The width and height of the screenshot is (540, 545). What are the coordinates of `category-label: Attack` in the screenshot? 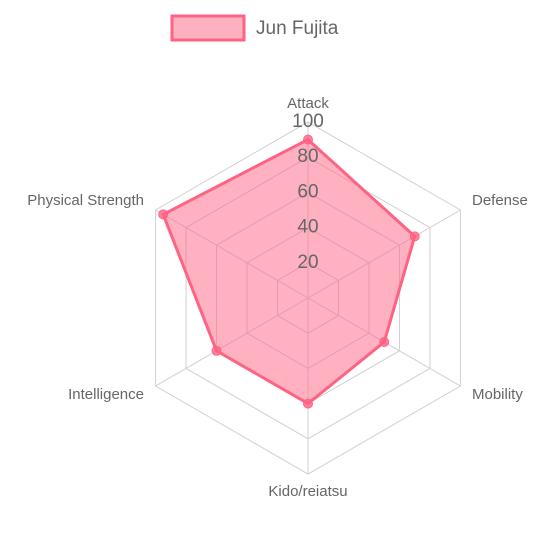 It's located at (308, 103).